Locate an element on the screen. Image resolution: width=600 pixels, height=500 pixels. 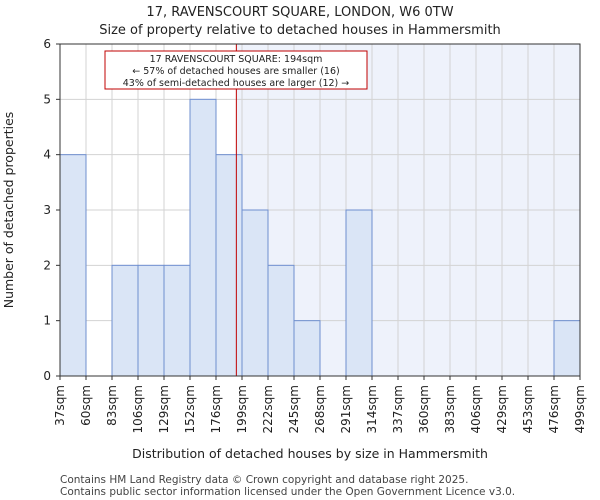
bar-129sqm is located at coordinates (177, 320).